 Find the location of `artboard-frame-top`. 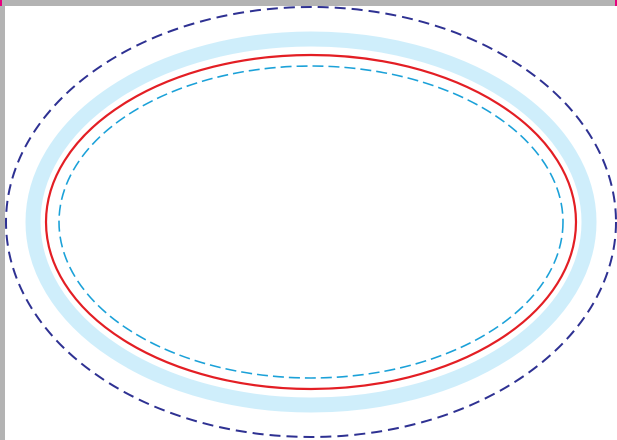

artboard-frame-top is located at coordinates (308, 3).